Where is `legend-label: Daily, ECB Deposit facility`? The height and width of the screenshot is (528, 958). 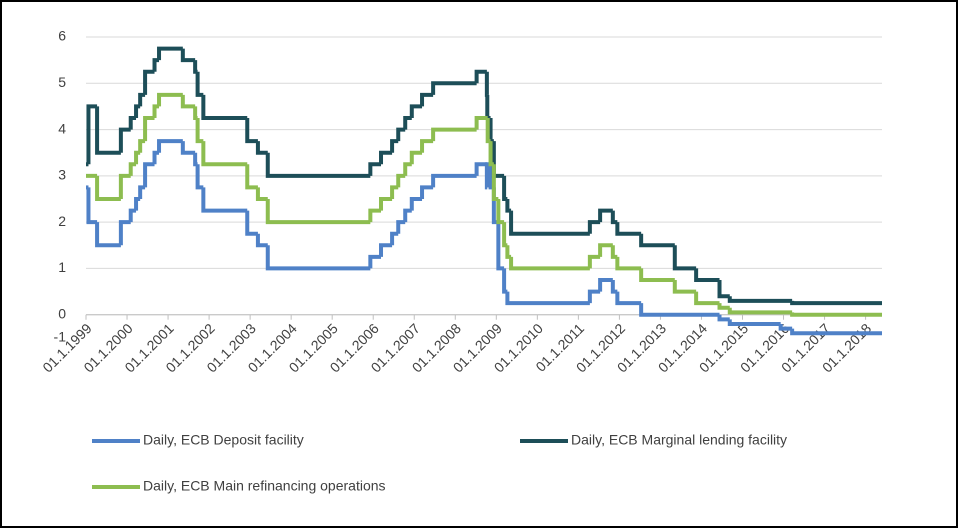 legend-label: Daily, ECB Deposit facility is located at coordinates (223, 440).